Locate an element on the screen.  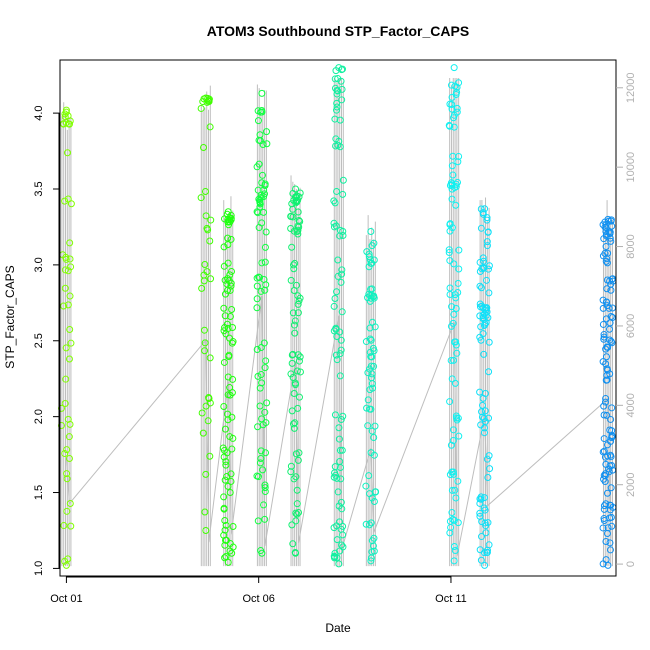
y-tick-label: 1.0 is located at coordinates (39, 568).